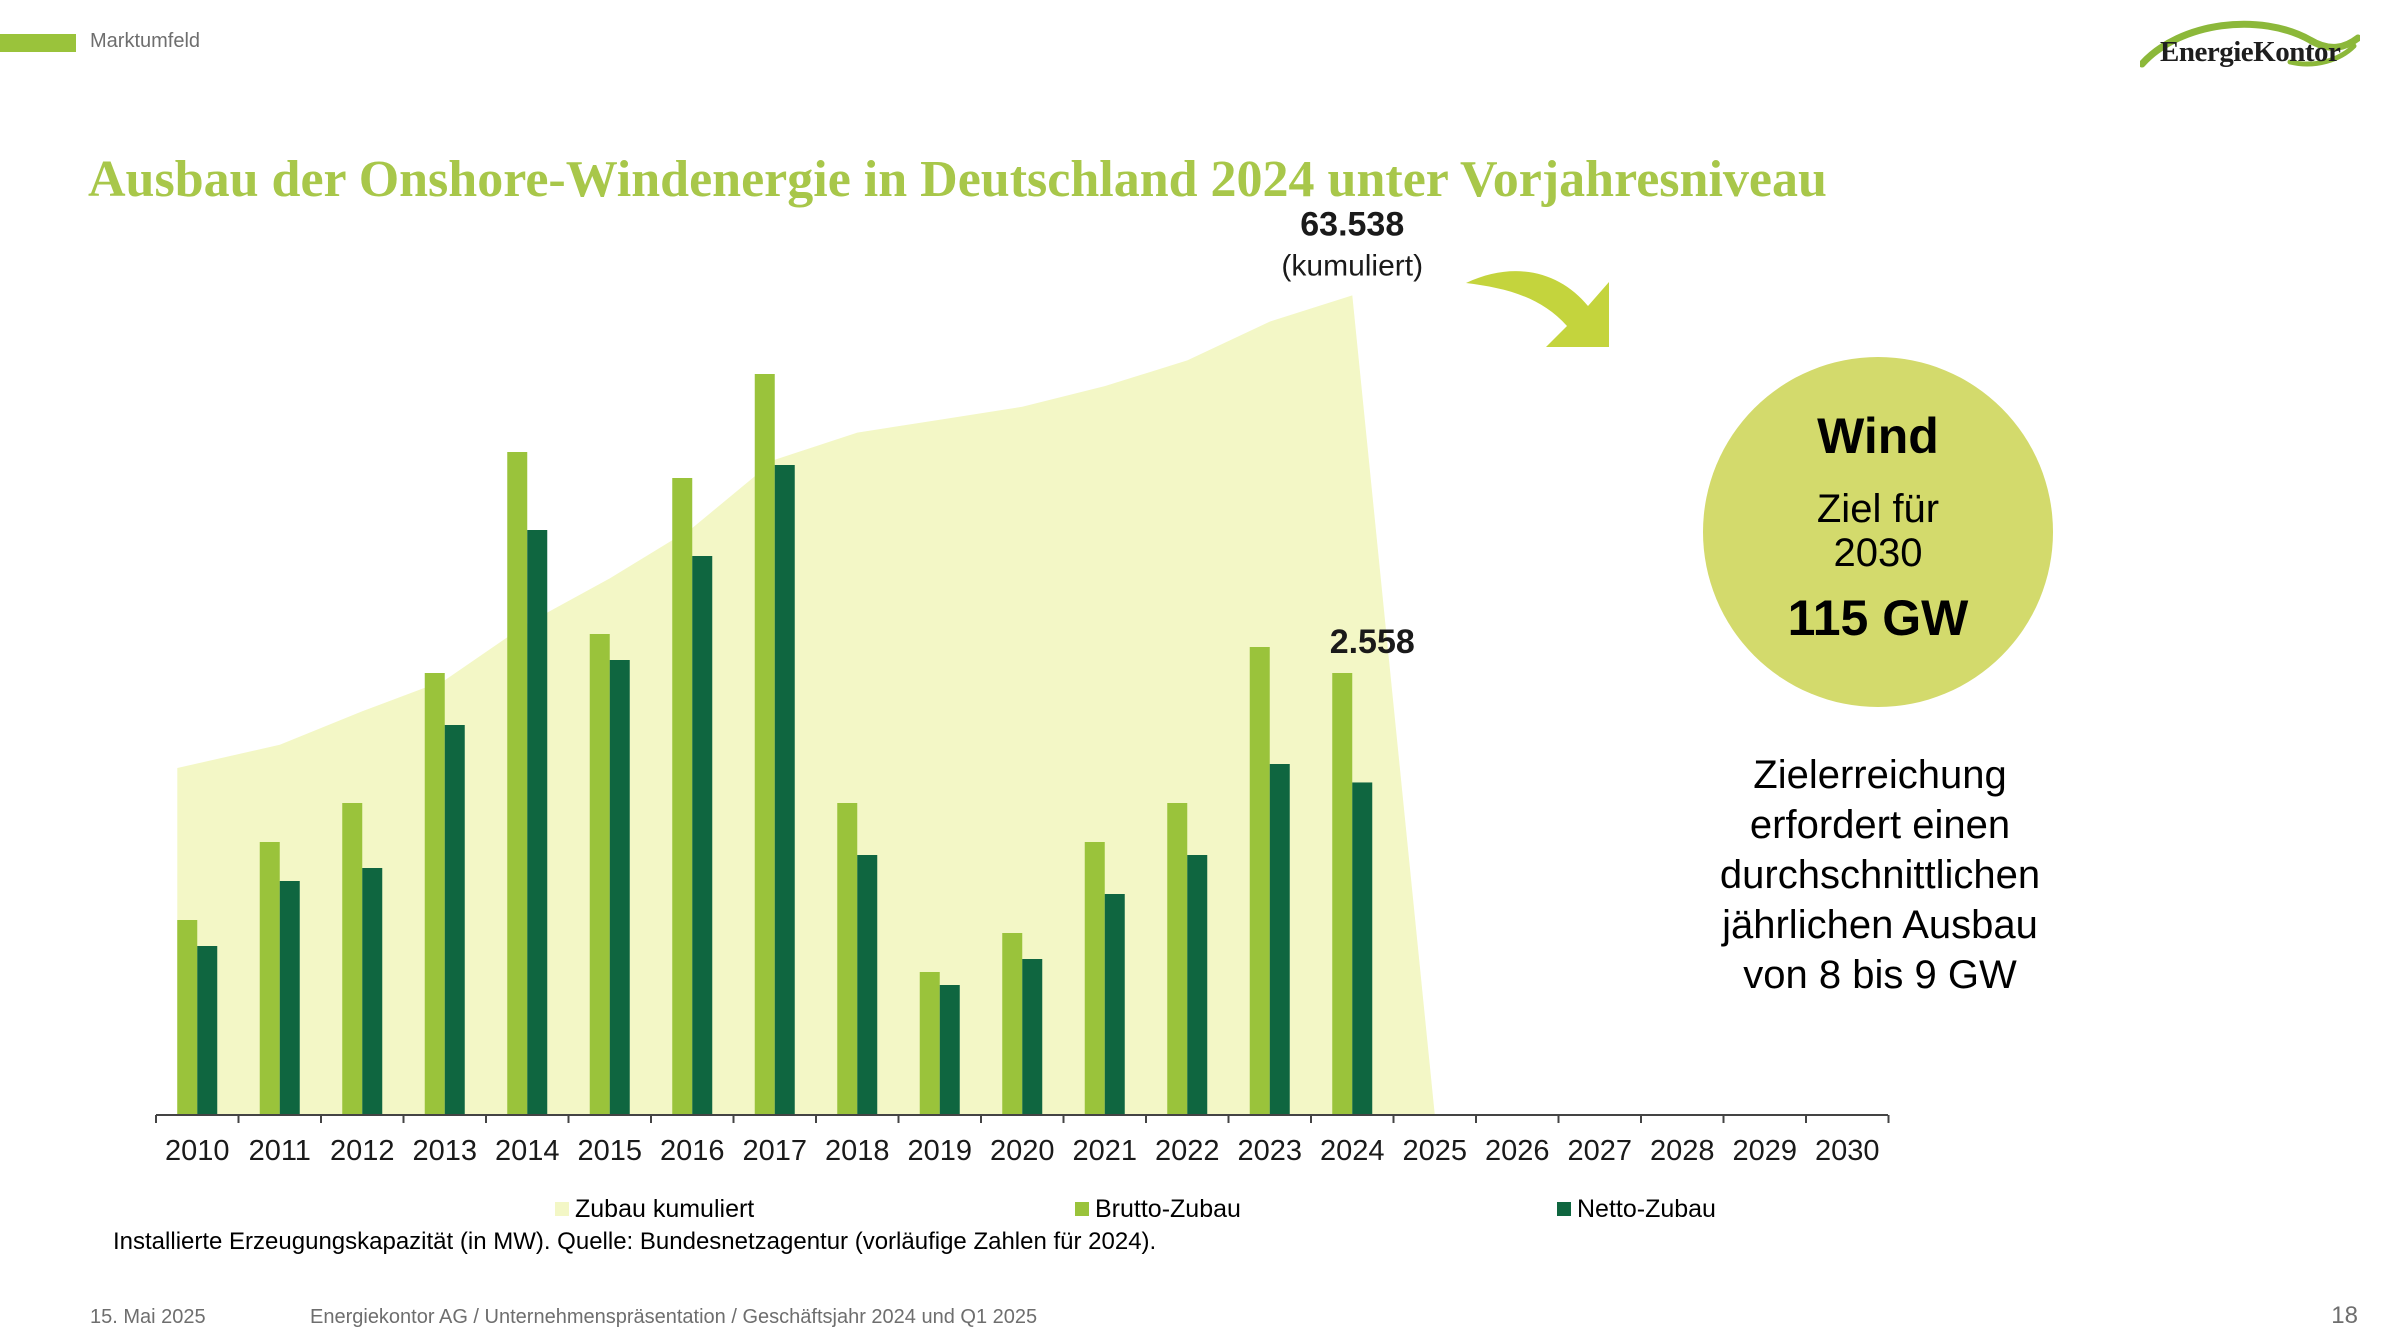 The image size is (2400, 1344). I want to click on bar-brutto-2017, so click(764, 744).